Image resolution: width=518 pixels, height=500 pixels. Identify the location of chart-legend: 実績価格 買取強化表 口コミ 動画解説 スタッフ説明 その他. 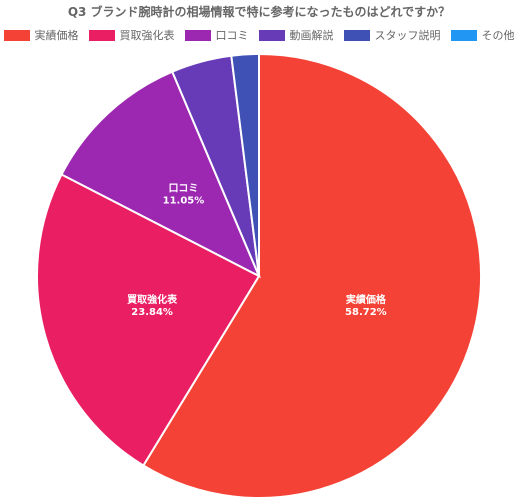
(259, 35).